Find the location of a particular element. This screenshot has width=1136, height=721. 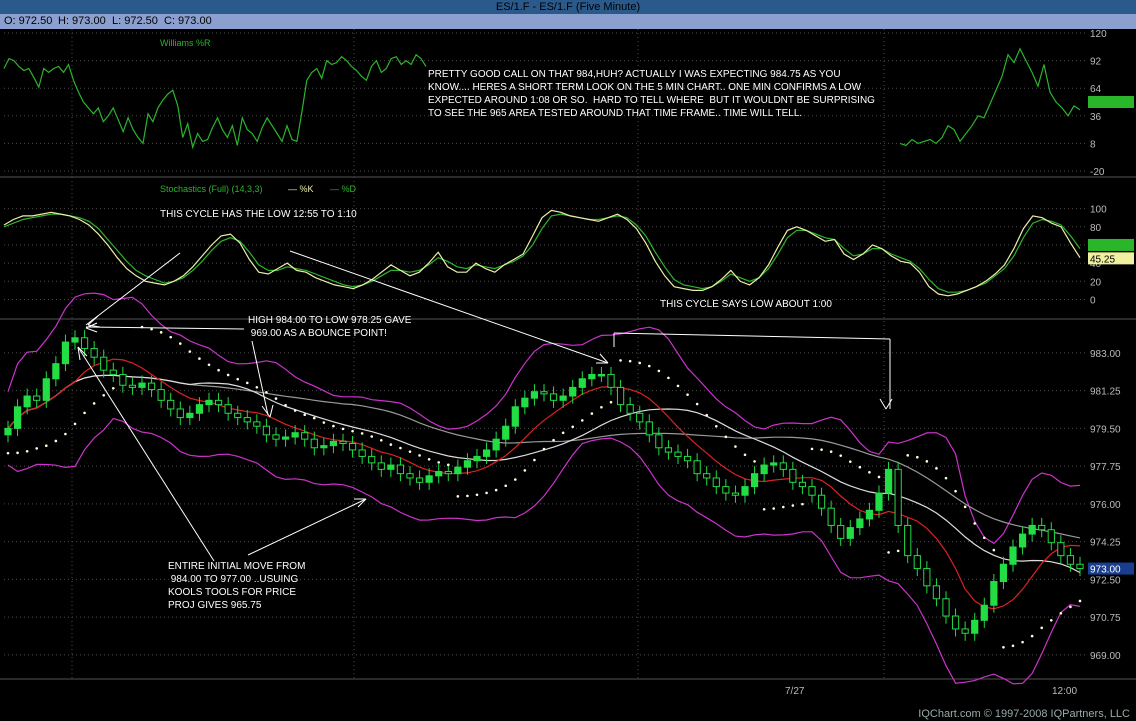

y-tick-label: -20 is located at coordinates (1097, 172).